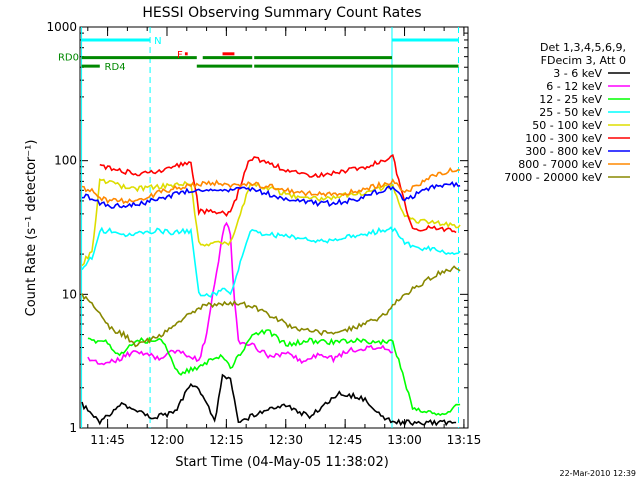 This screenshot has height=484, width=640. What do you see at coordinates (281, 13) in the screenshot?
I see `chart-title: HESSI Observing Summary Count Rates` at bounding box center [281, 13].